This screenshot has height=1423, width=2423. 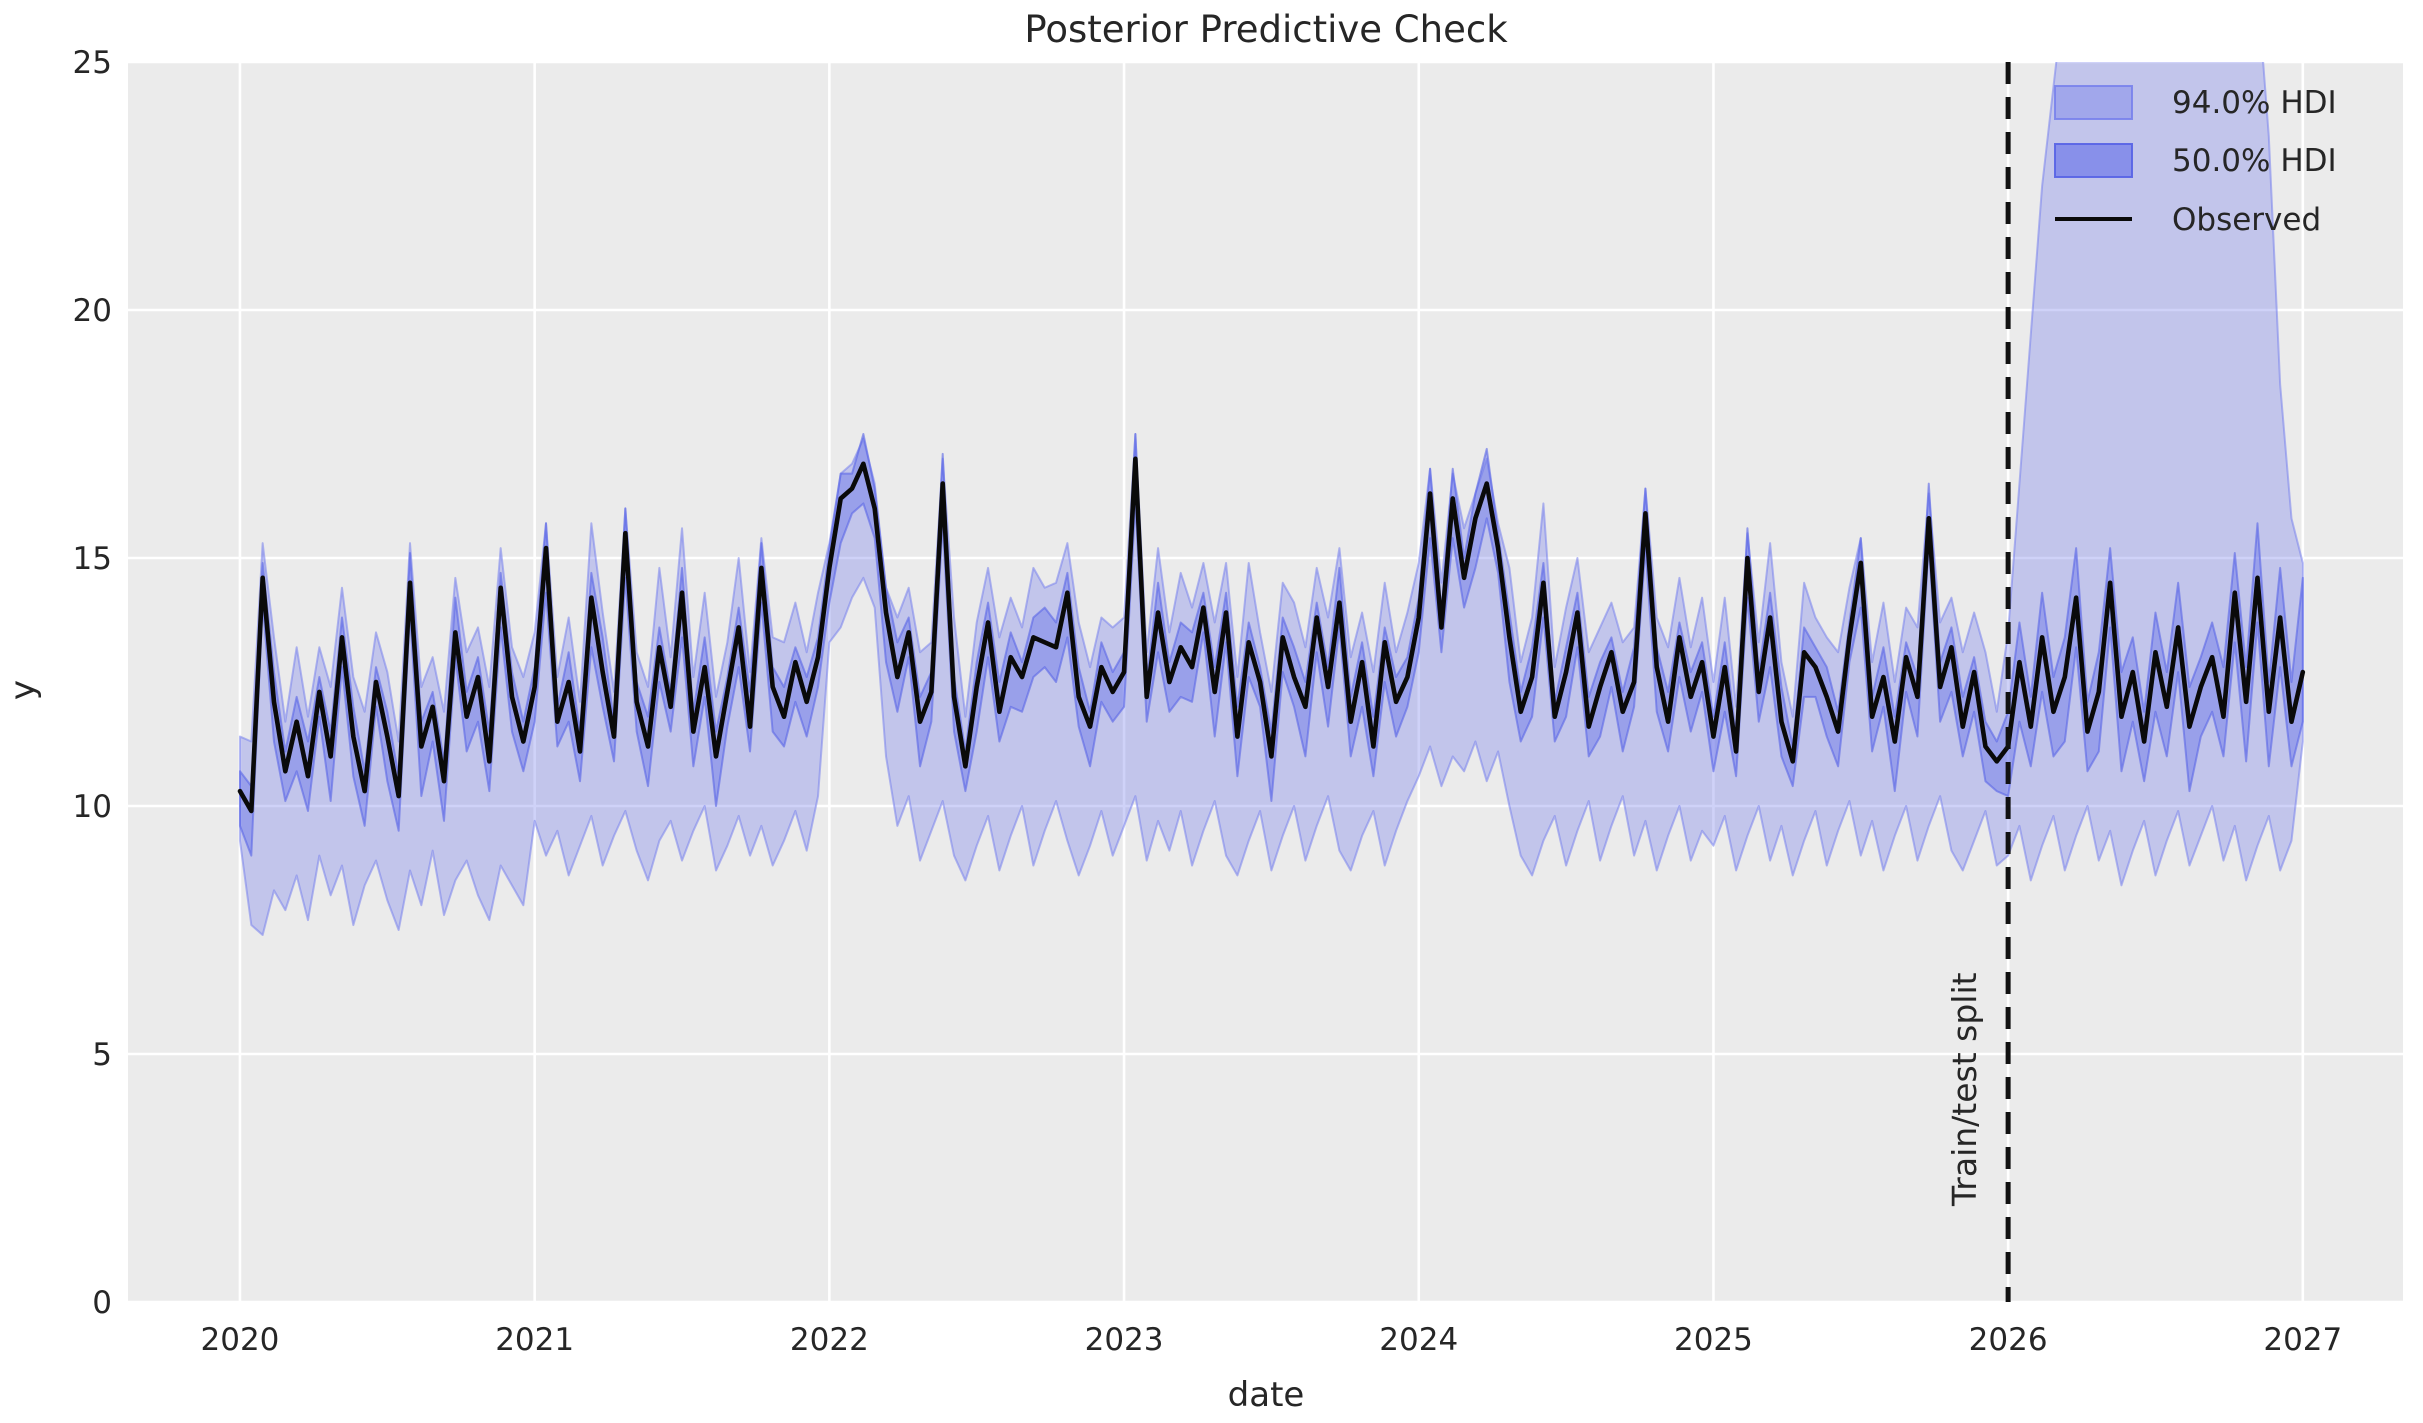 I want to click on x-tick-label: 2026, so click(x=2008, y=1340).